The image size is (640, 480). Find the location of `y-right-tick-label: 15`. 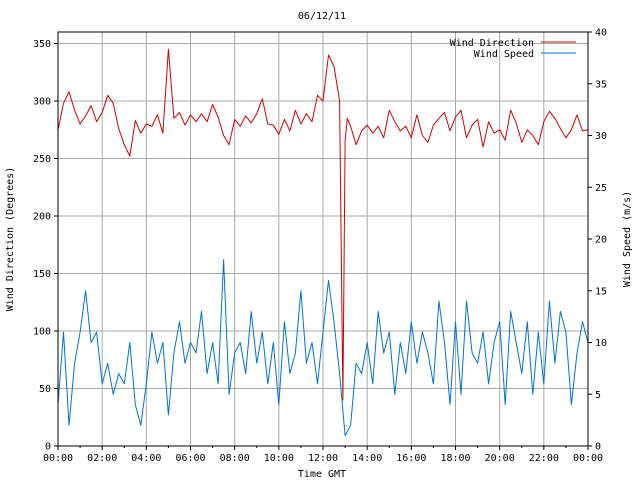

y-right-tick-label: 15 is located at coordinates (601, 291).